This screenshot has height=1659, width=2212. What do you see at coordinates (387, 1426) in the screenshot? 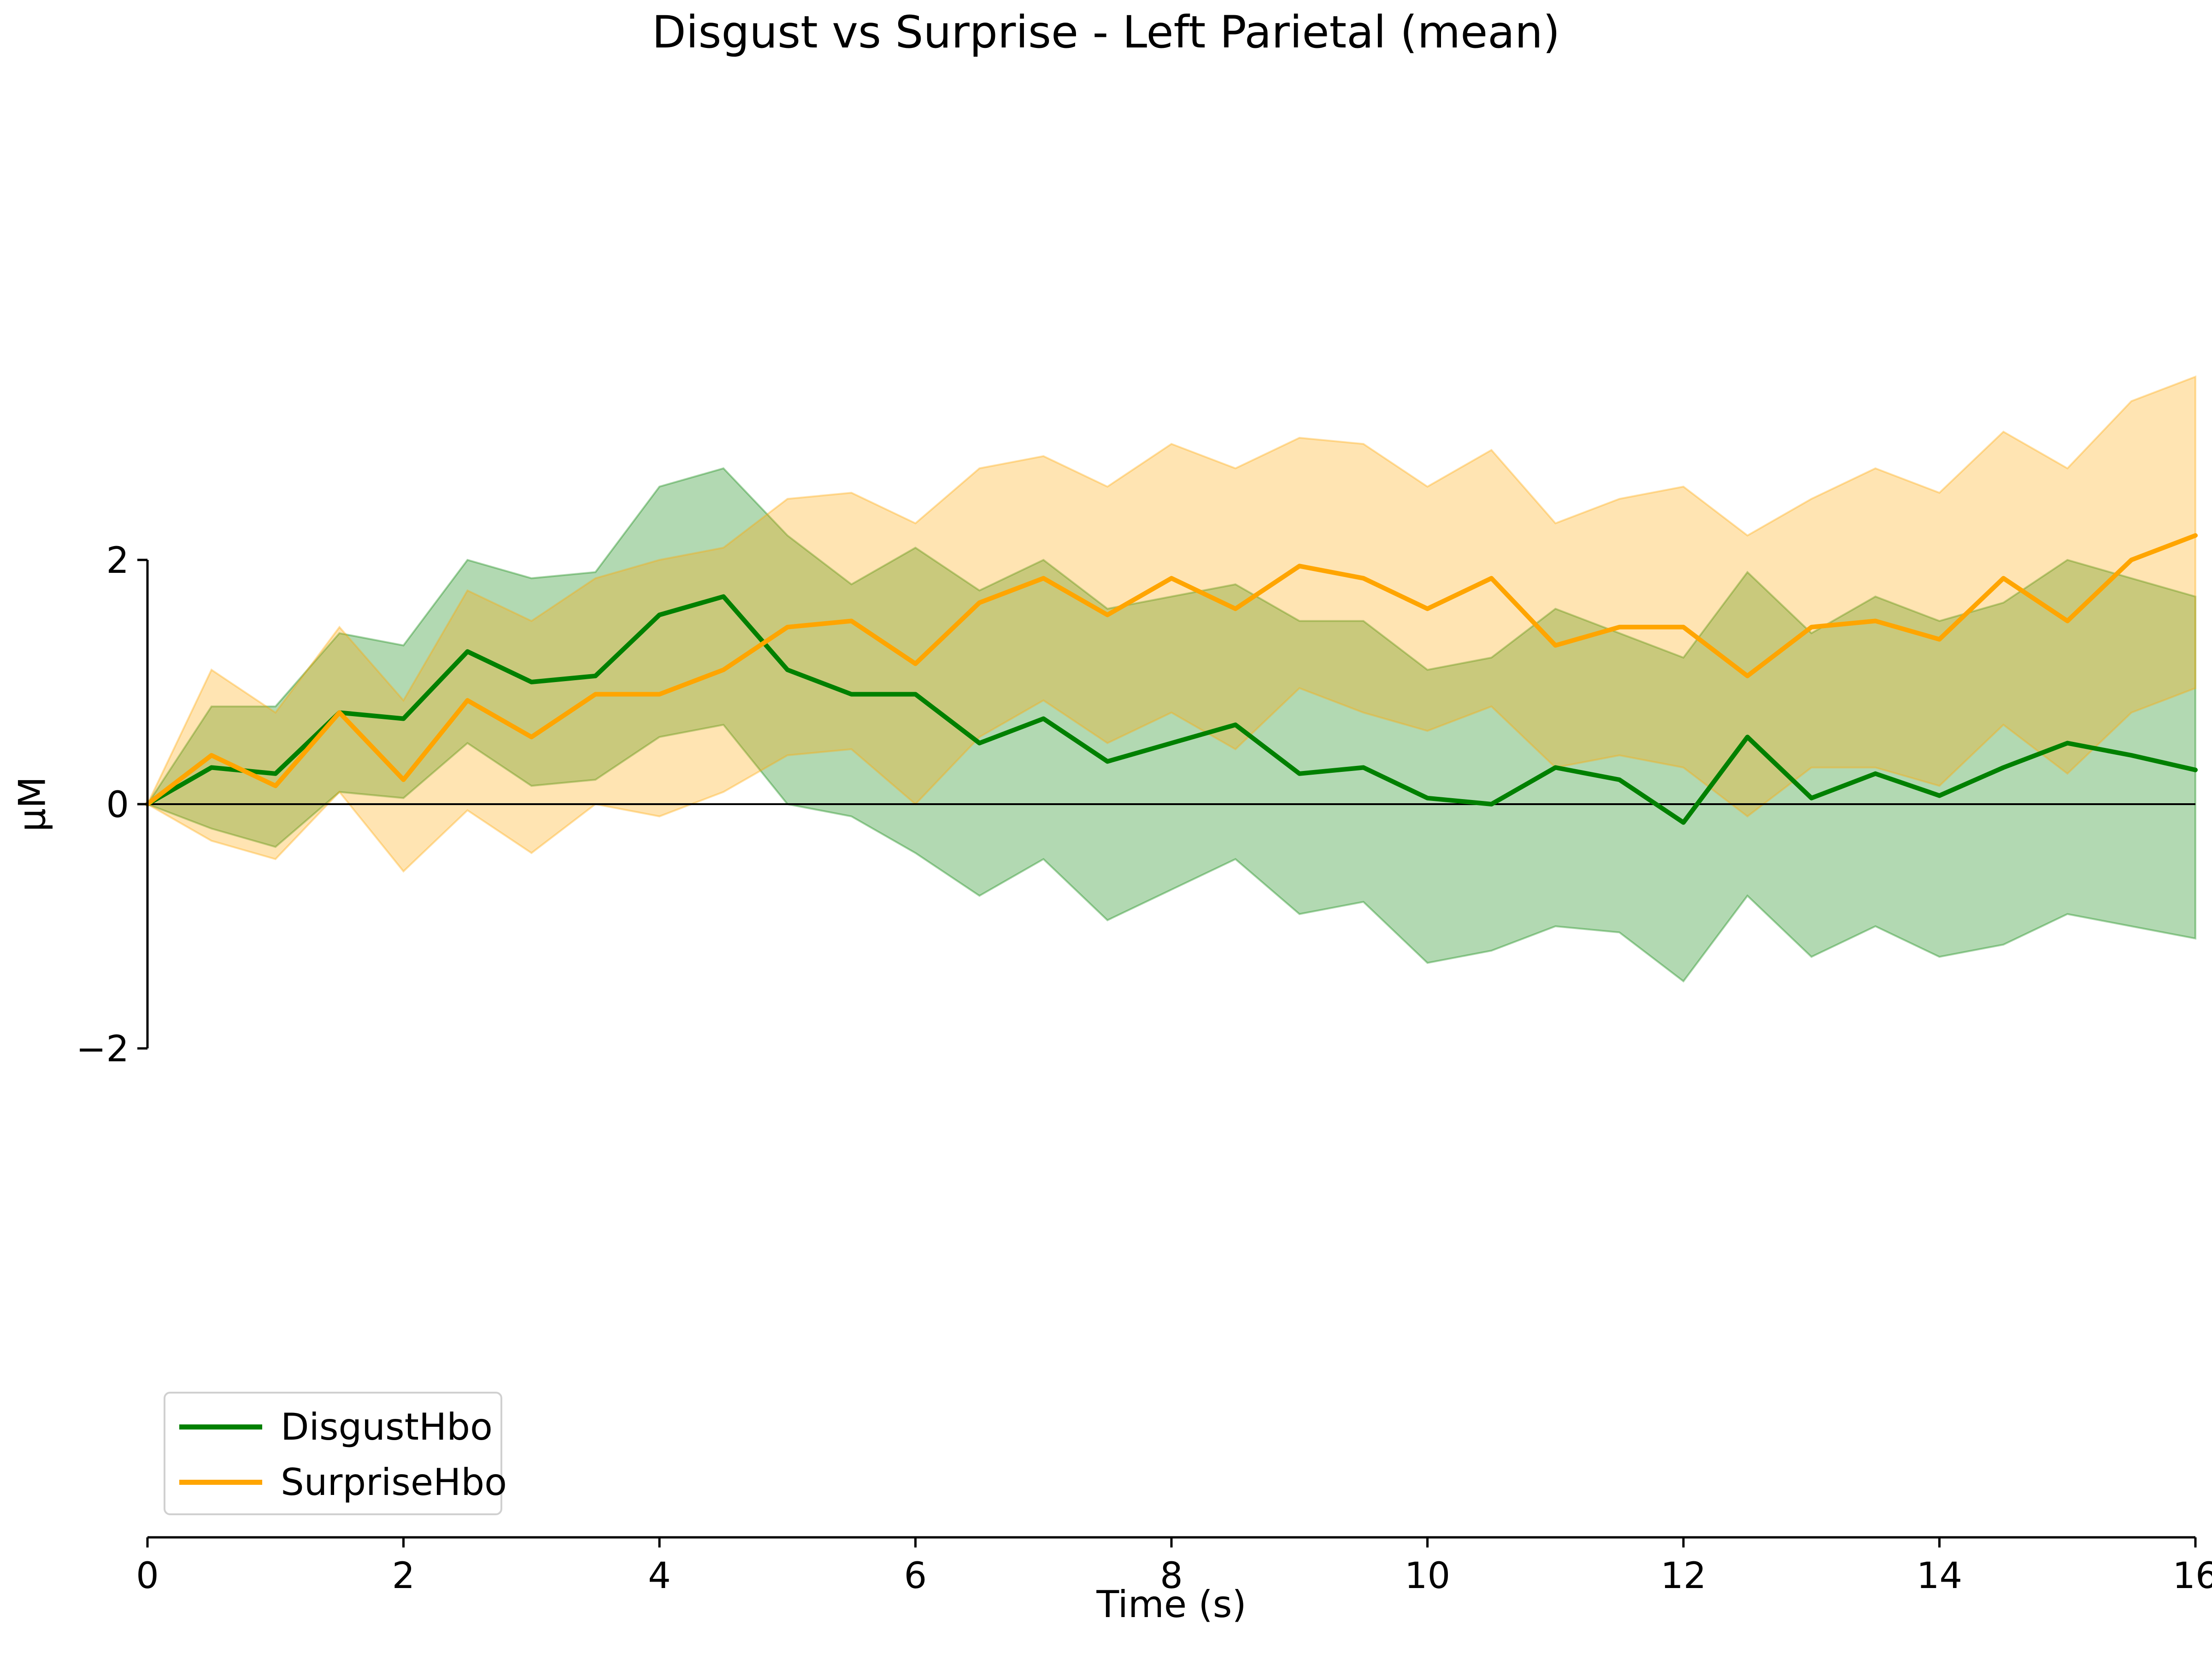
I see `legend-label-disgust: DisgustHbo` at bounding box center [387, 1426].